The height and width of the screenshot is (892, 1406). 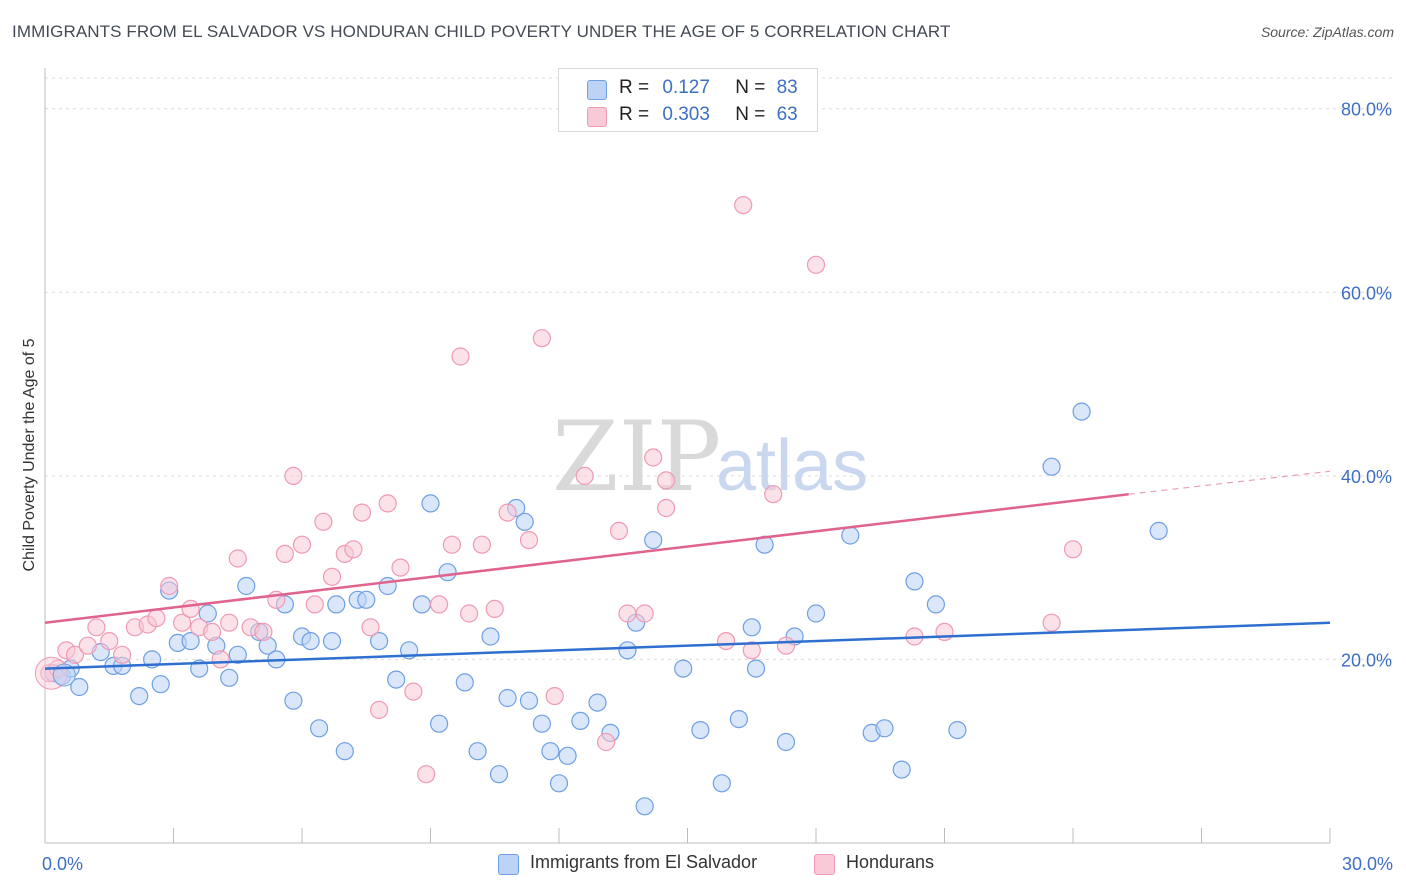 I want to click on trend-line-extension, so click(x=1229, y=482).